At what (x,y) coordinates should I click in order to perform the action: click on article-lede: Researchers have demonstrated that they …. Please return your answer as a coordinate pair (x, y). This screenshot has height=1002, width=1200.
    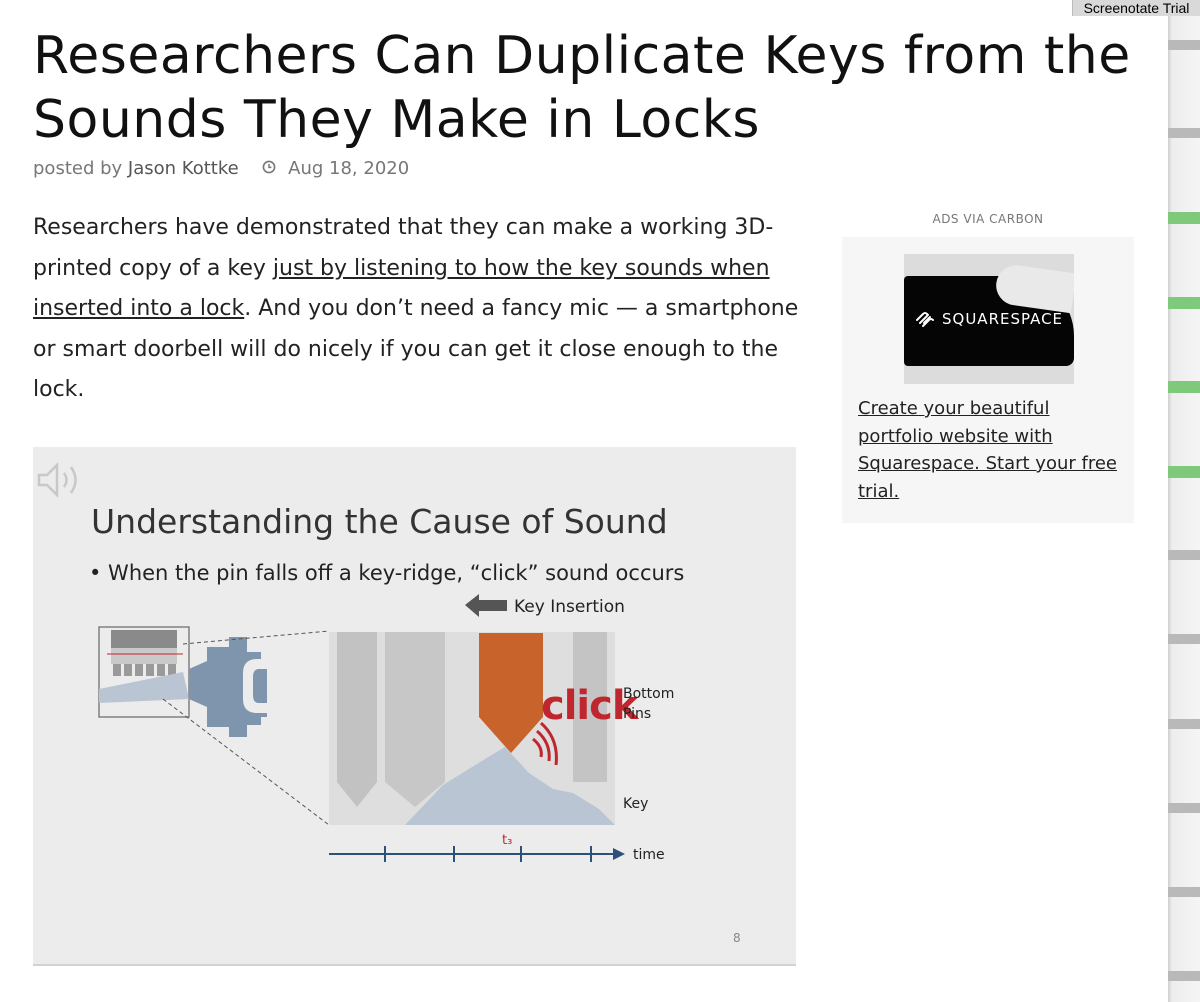
    Looking at the image, I should click on (418, 309).